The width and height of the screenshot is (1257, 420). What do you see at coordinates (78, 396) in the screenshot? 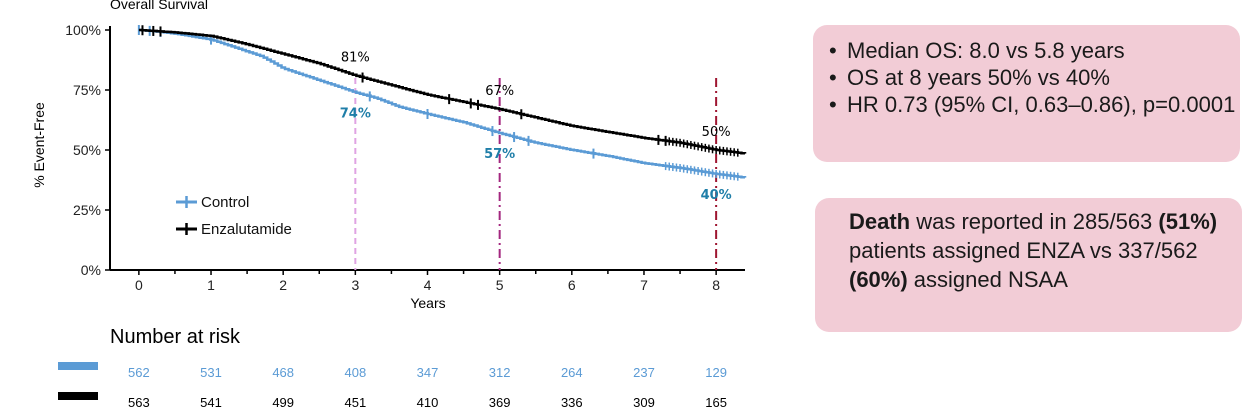
I see `enzalutamide-risk-swatch` at bounding box center [78, 396].